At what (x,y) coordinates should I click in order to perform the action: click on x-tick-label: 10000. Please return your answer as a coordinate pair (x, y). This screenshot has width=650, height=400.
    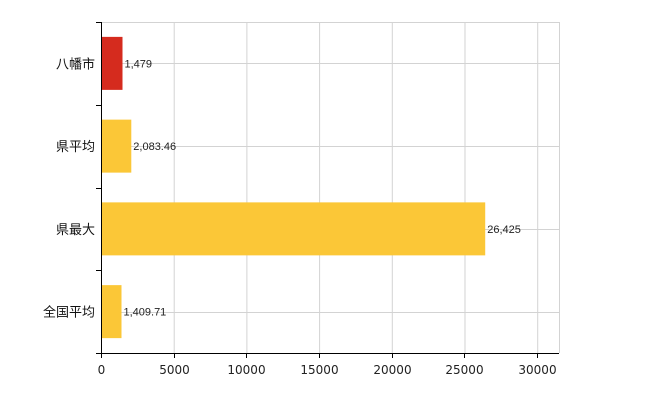
    Looking at the image, I should click on (246, 370).